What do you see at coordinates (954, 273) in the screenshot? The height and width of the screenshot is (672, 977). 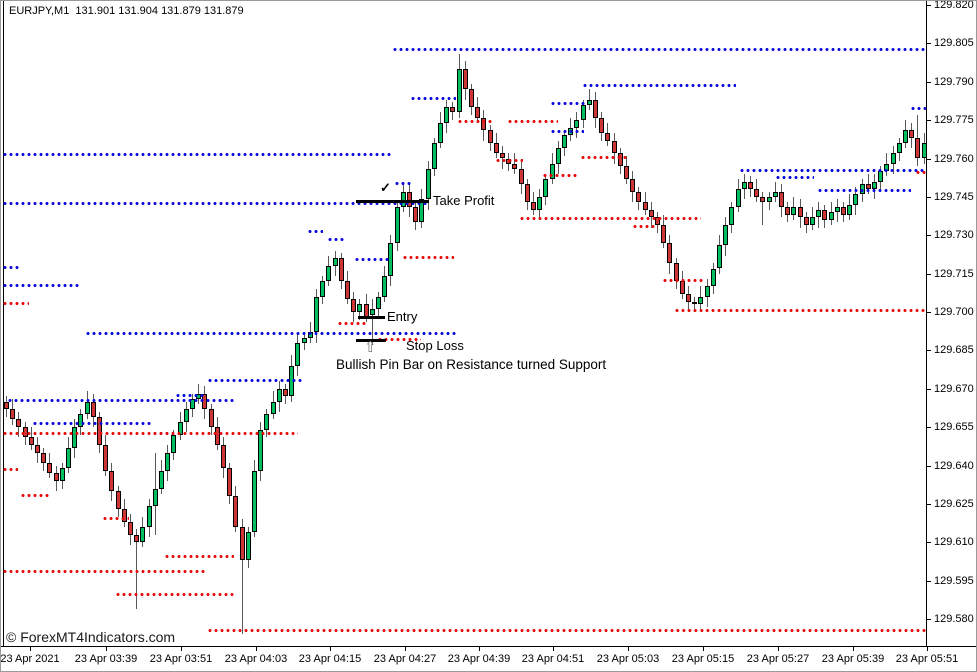 I see `price-axis-label: 129.715` at bounding box center [954, 273].